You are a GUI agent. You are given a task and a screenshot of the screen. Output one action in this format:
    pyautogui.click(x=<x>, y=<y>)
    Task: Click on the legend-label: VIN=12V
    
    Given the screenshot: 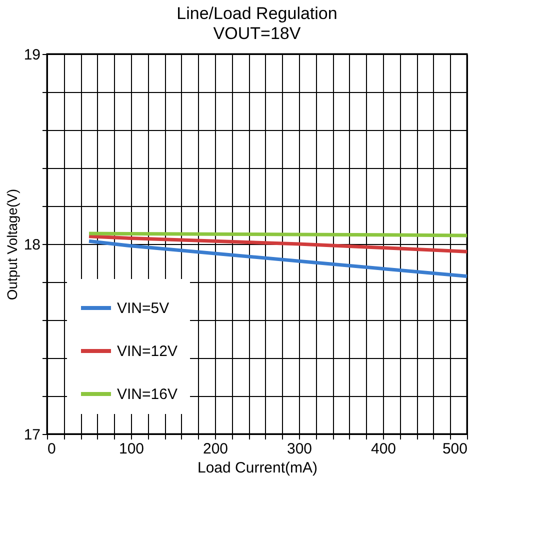 What is the action you would take?
    pyautogui.click(x=147, y=351)
    